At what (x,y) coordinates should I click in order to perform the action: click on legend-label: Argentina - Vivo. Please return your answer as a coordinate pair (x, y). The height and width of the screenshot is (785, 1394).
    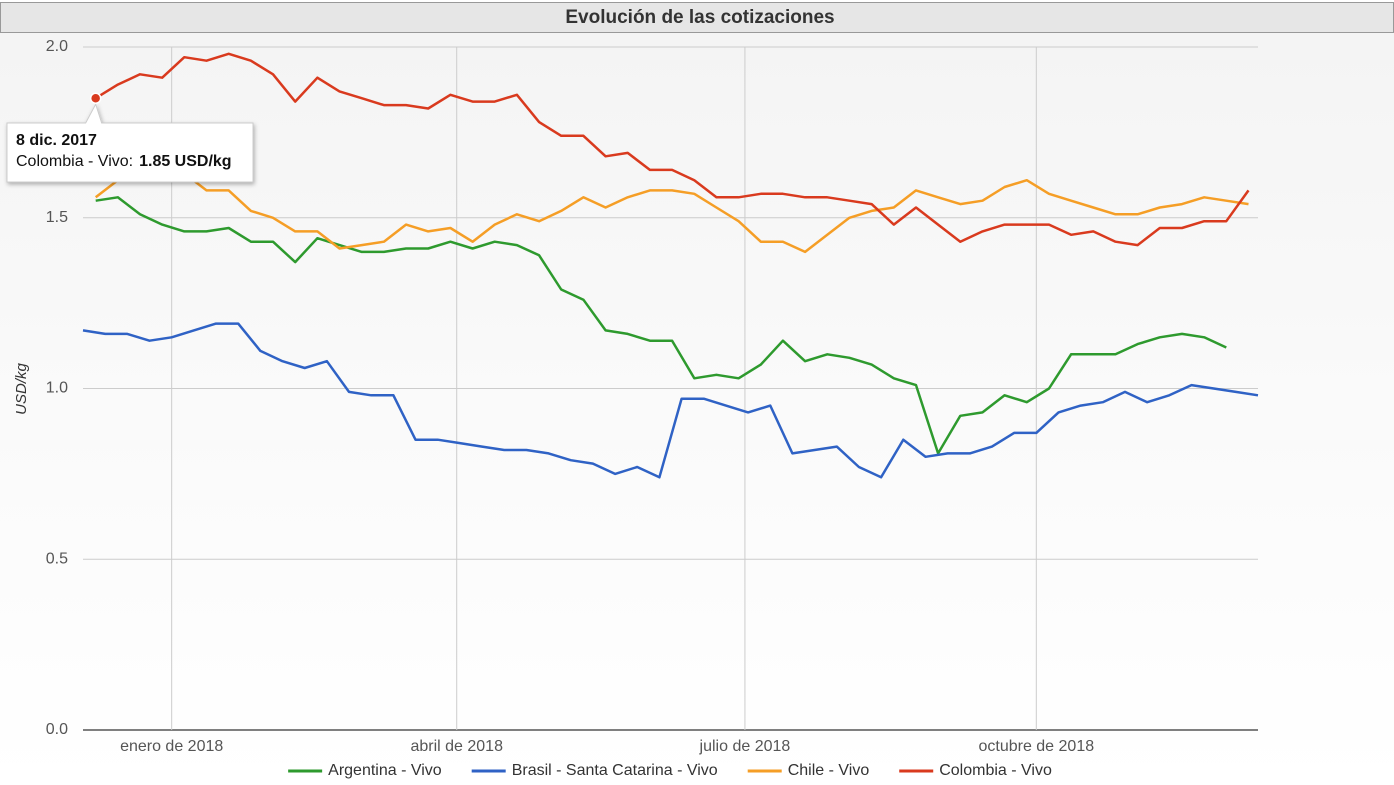
    Looking at the image, I should click on (385, 770).